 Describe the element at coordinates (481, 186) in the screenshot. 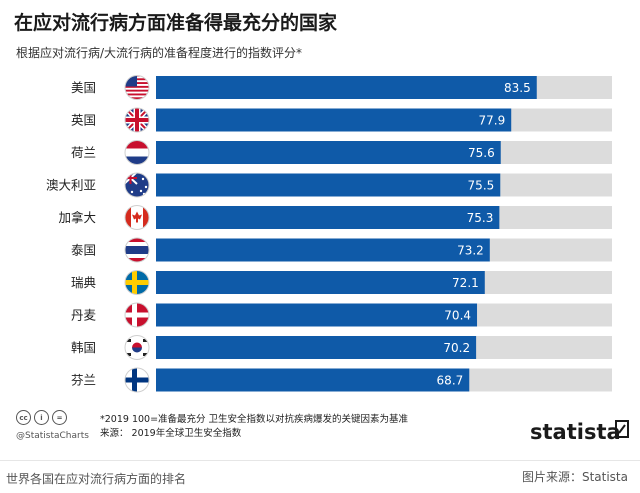

I see `value-label: 75.5` at that location.